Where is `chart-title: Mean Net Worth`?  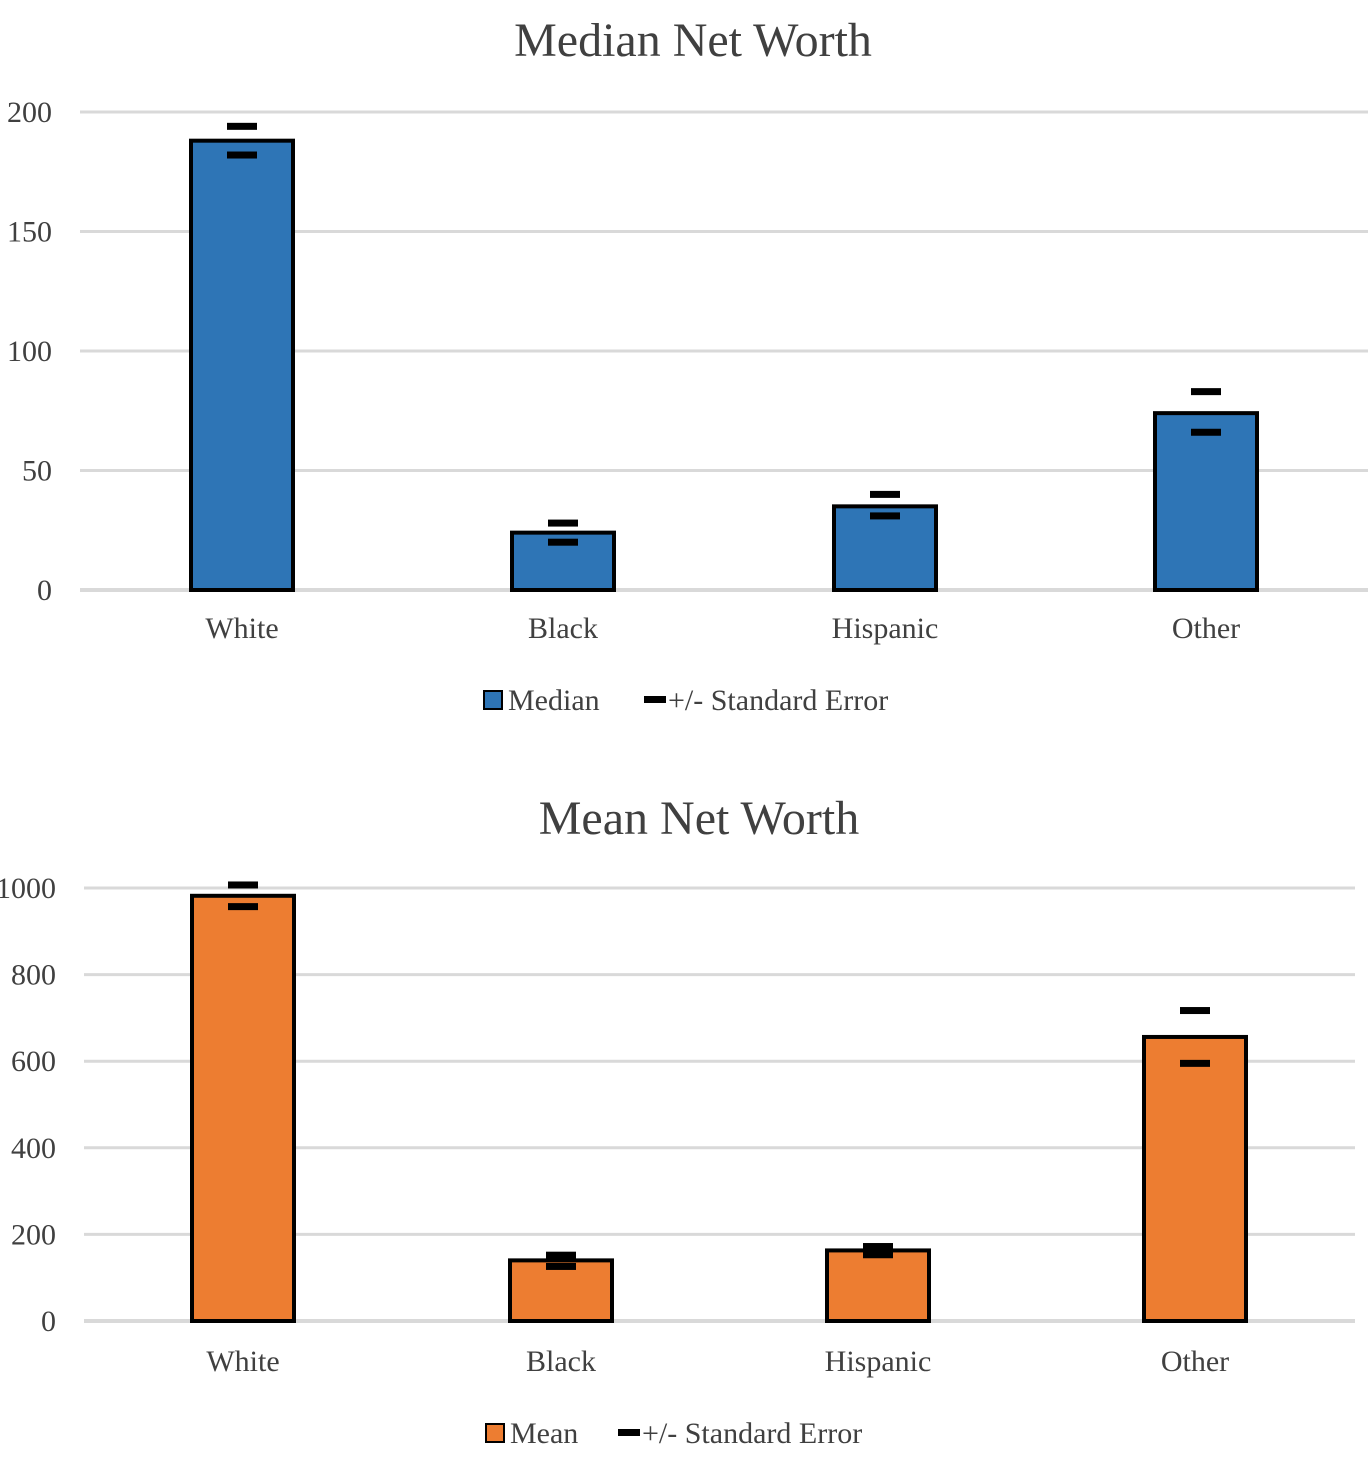
chart-title: Mean Net Worth is located at coordinates (699, 818).